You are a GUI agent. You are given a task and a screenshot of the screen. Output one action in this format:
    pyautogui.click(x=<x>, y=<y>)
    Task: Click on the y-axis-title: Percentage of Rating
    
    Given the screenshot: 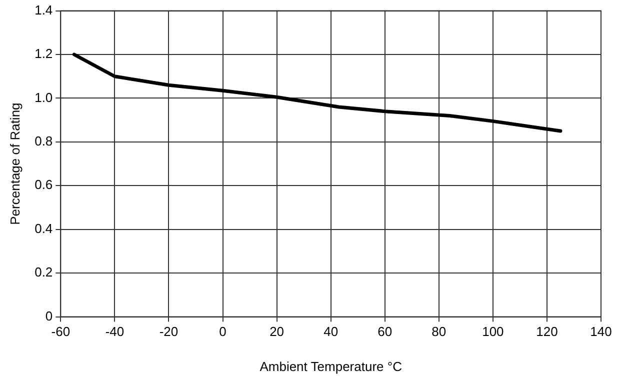 What is the action you would take?
    pyautogui.click(x=14, y=163)
    